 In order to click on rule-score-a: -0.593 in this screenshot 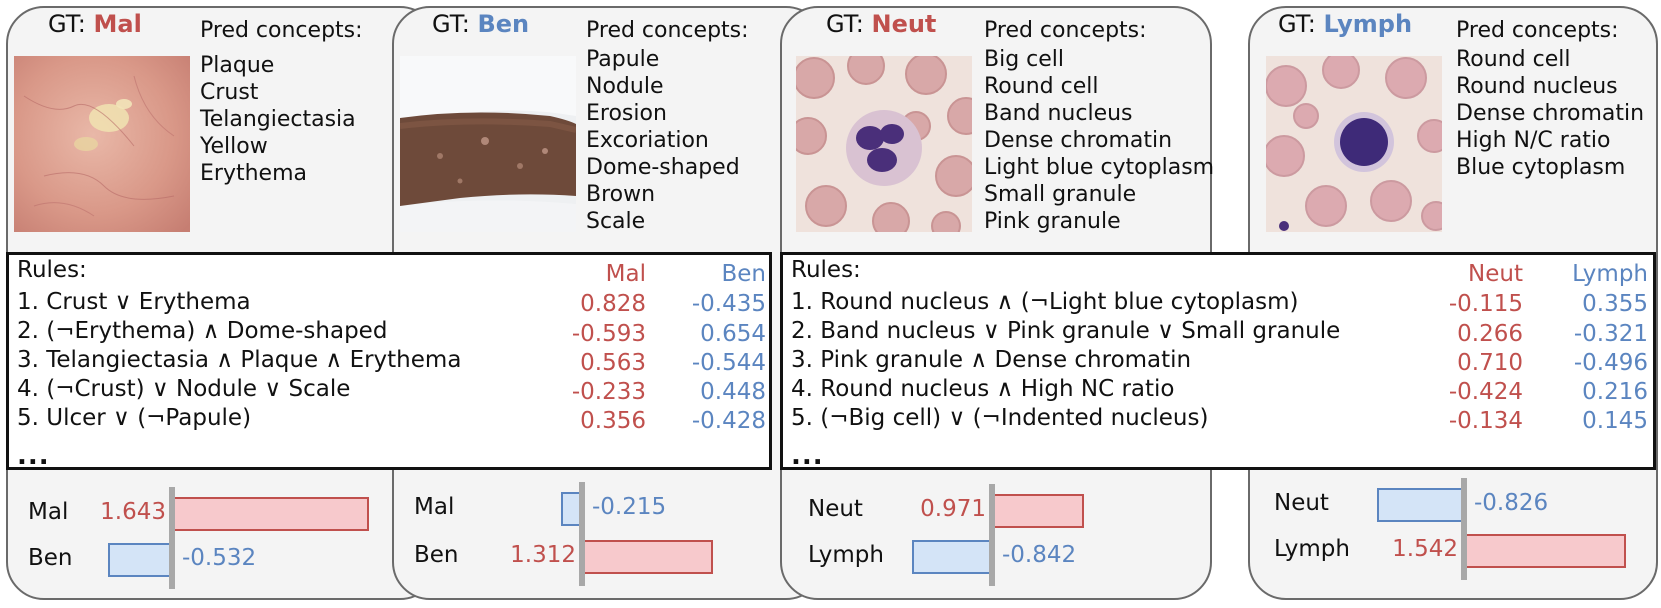, I will do `click(608, 334)`.